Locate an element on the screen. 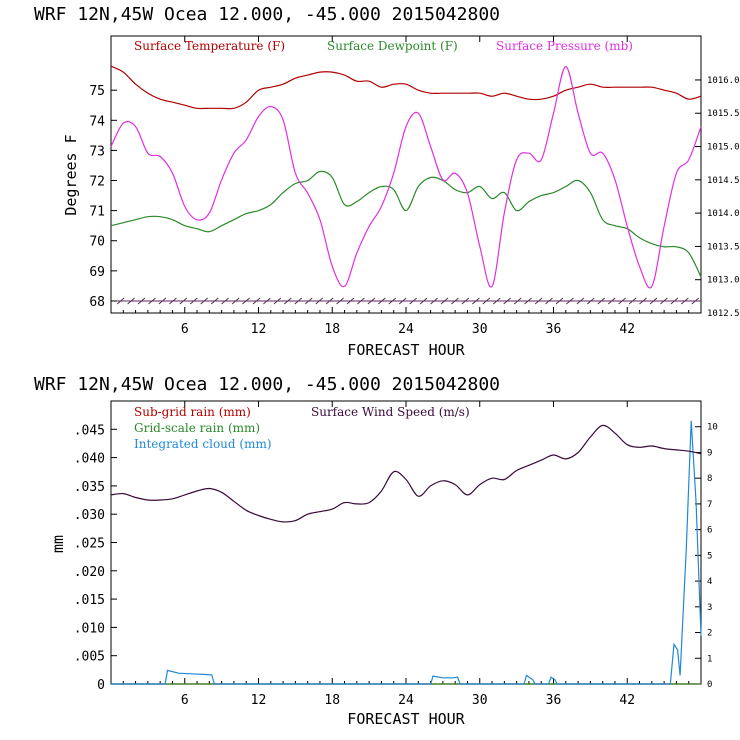 The width and height of the screenshot is (740, 740). y-tick-label: .040 is located at coordinates (89, 459).